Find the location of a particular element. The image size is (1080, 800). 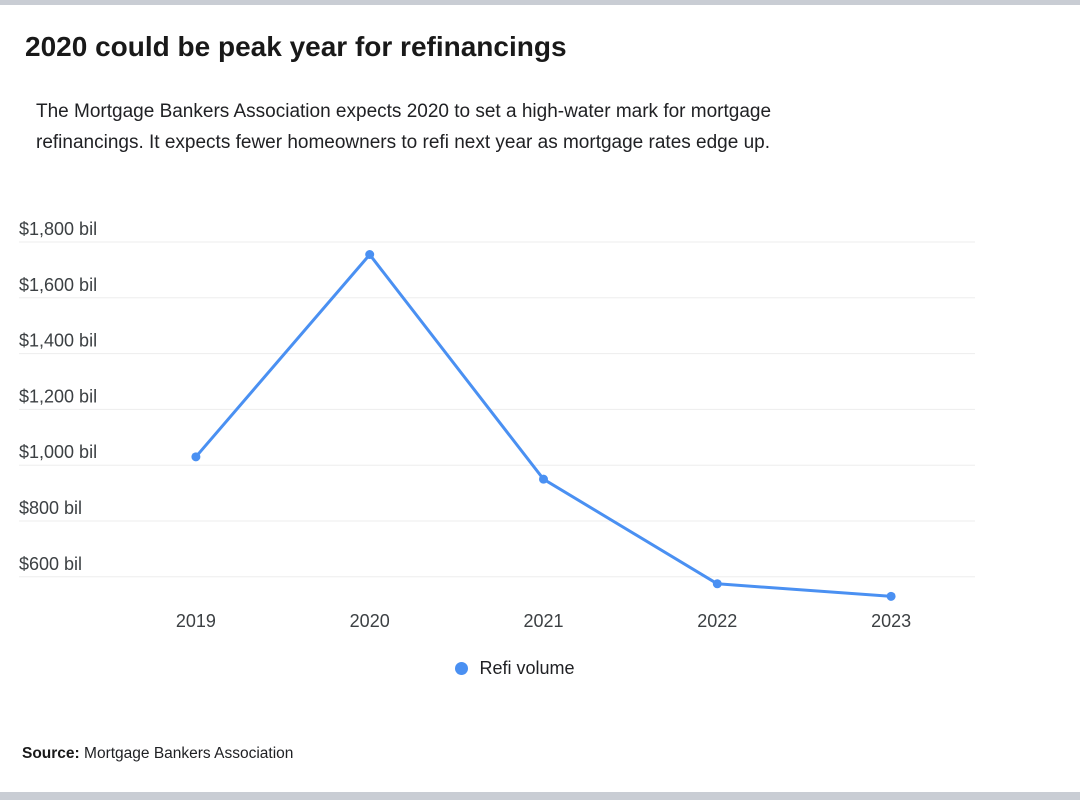

data-point-2021 is located at coordinates (543, 479).